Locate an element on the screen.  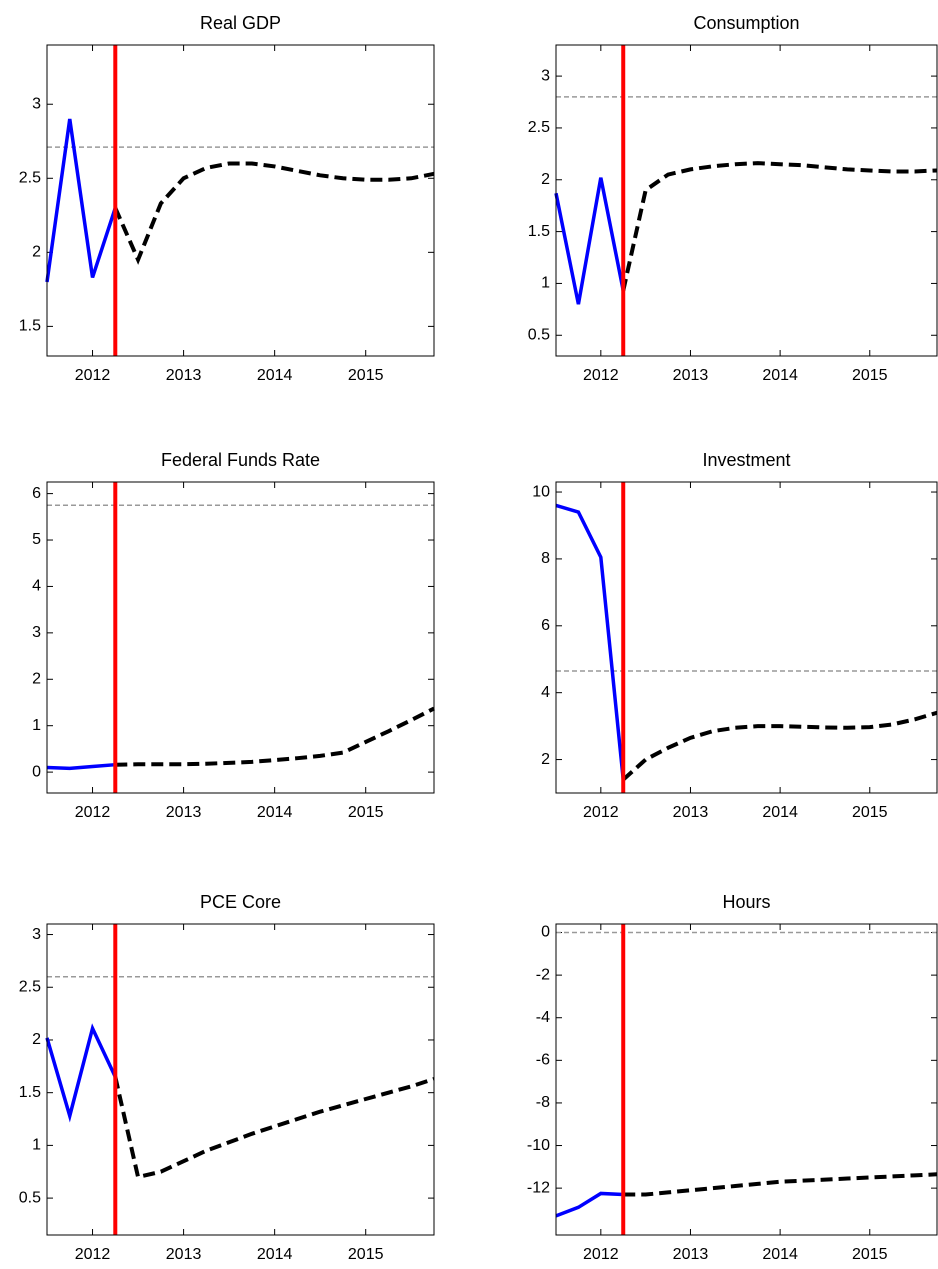
chart-title: PCE Core is located at coordinates (240, 902).